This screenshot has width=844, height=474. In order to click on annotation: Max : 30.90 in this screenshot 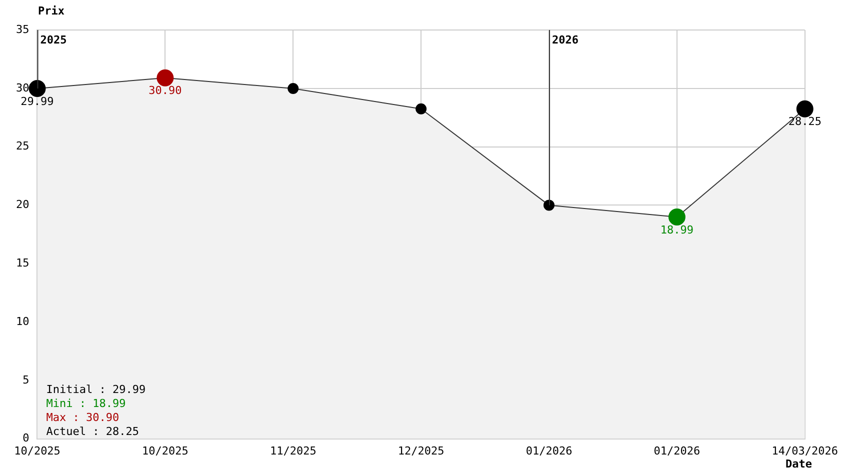, I will do `click(83, 417)`.